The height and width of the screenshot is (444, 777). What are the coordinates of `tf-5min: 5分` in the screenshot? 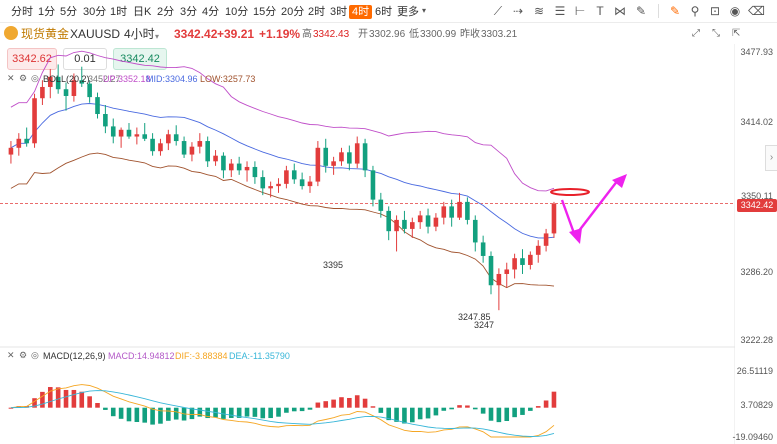 It's located at (69, 12).